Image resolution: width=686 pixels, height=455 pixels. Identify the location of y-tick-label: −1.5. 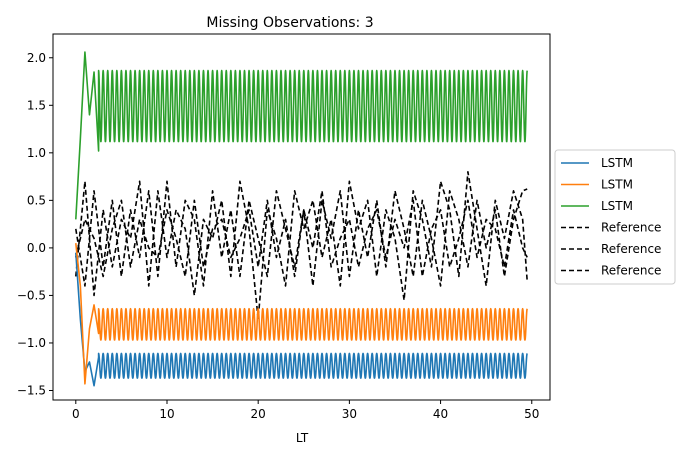
(31, 390).